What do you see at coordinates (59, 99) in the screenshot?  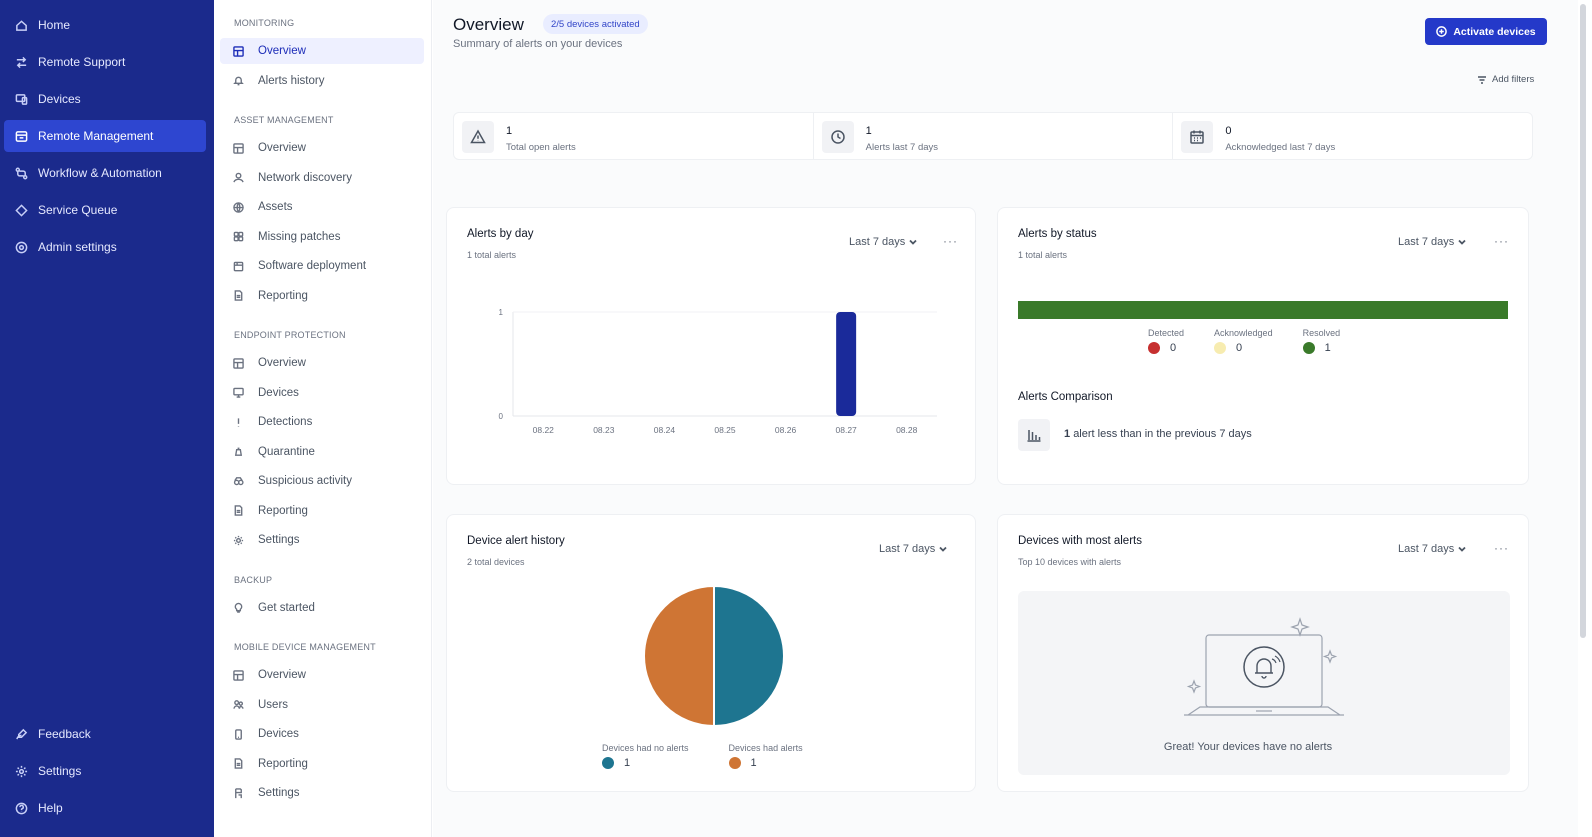 I see `primary-nav-label: Devices` at bounding box center [59, 99].